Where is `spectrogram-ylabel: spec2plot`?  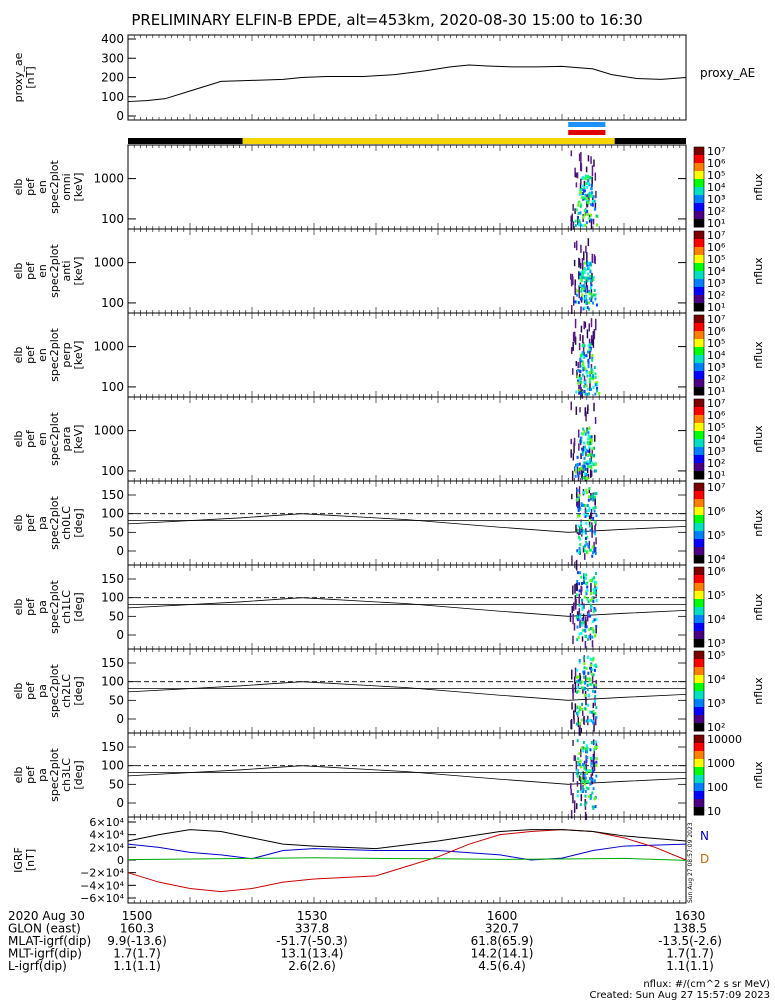 spectrogram-ylabel: spec2plot is located at coordinates (54, 187).